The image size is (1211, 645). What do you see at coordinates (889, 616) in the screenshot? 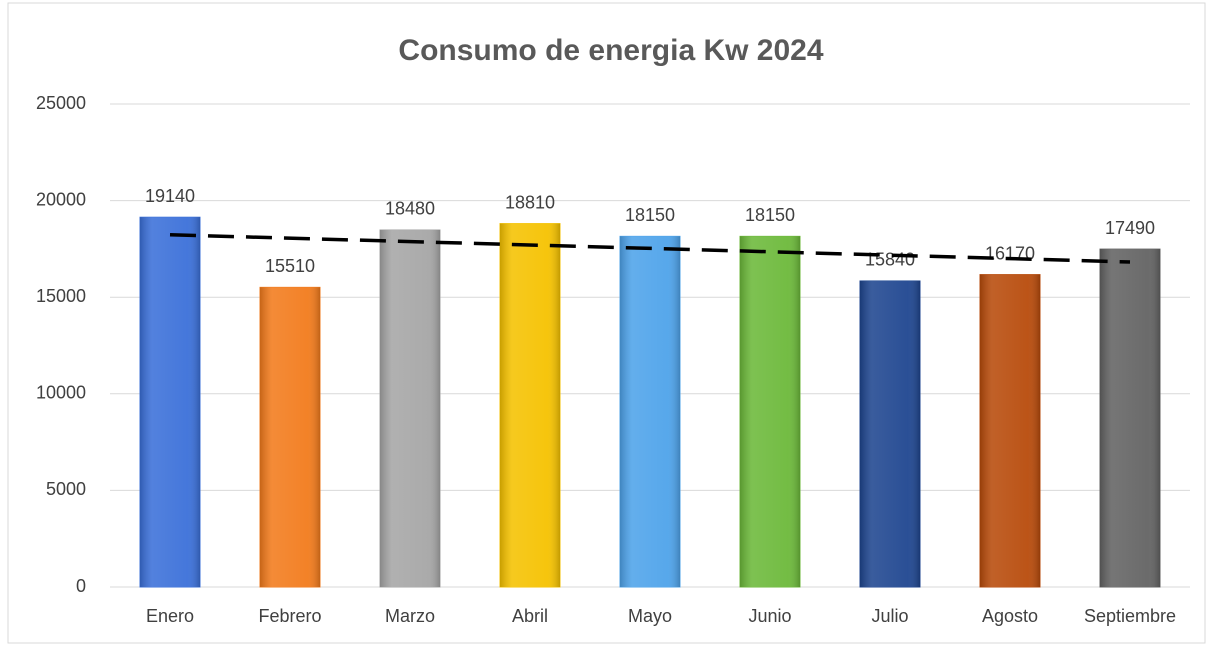
I see `x-tick-label: Julio` at bounding box center [889, 616].